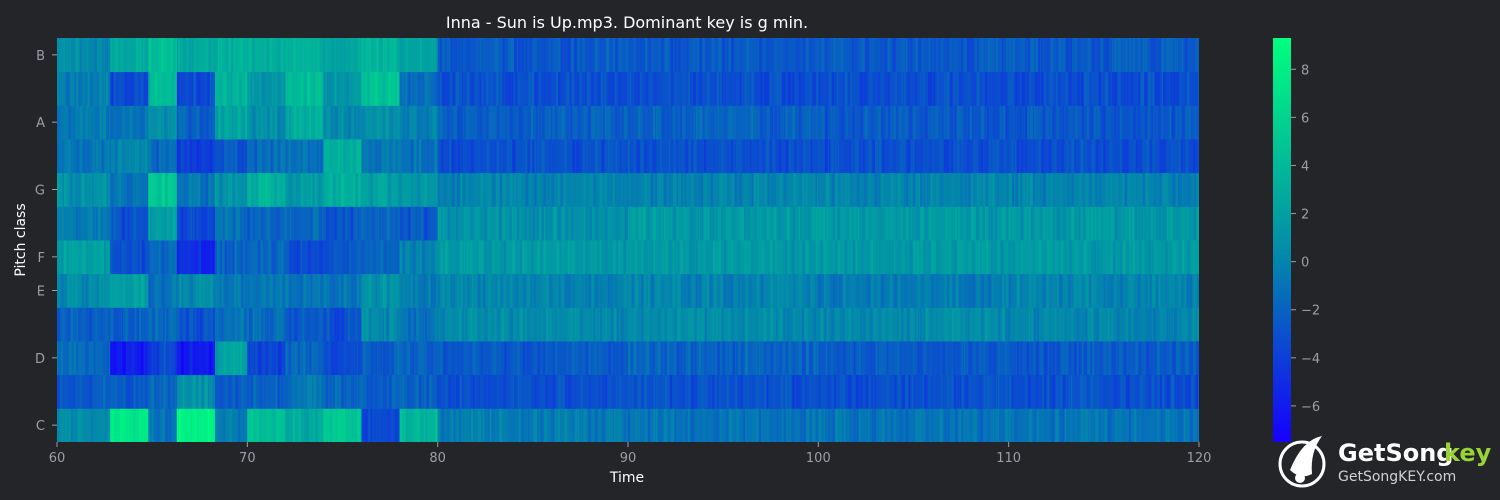 This screenshot has width=1500, height=500. What do you see at coordinates (247, 458) in the screenshot?
I see `x-tick-label: 70` at bounding box center [247, 458].